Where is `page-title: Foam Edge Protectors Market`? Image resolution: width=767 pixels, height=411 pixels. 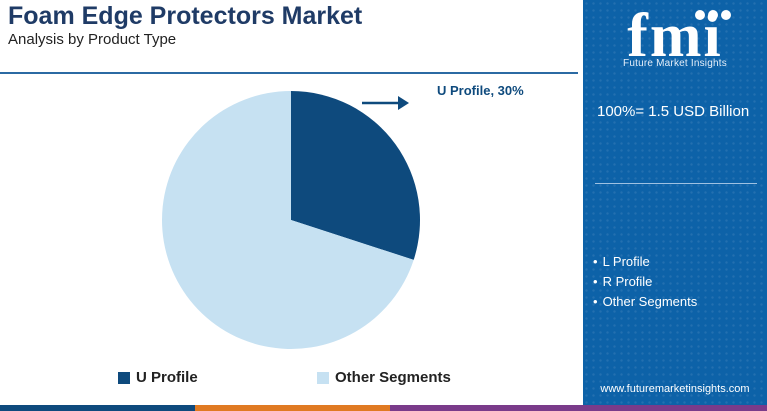 page-title: Foam Edge Protectors Market is located at coordinates (185, 16).